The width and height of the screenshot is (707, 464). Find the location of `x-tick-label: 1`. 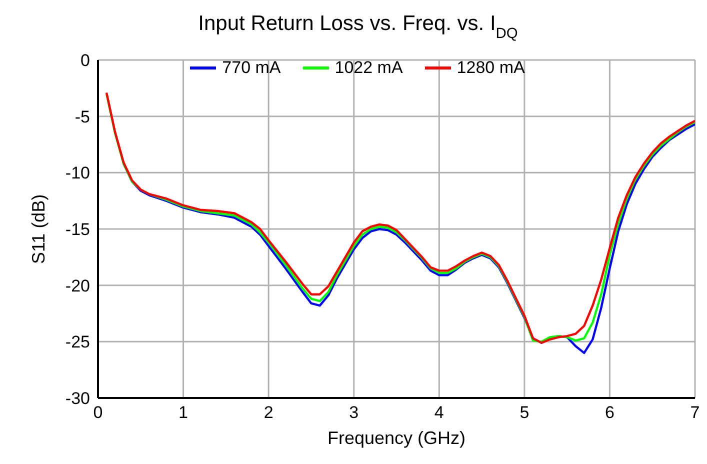

x-tick-label: 1 is located at coordinates (183, 412).